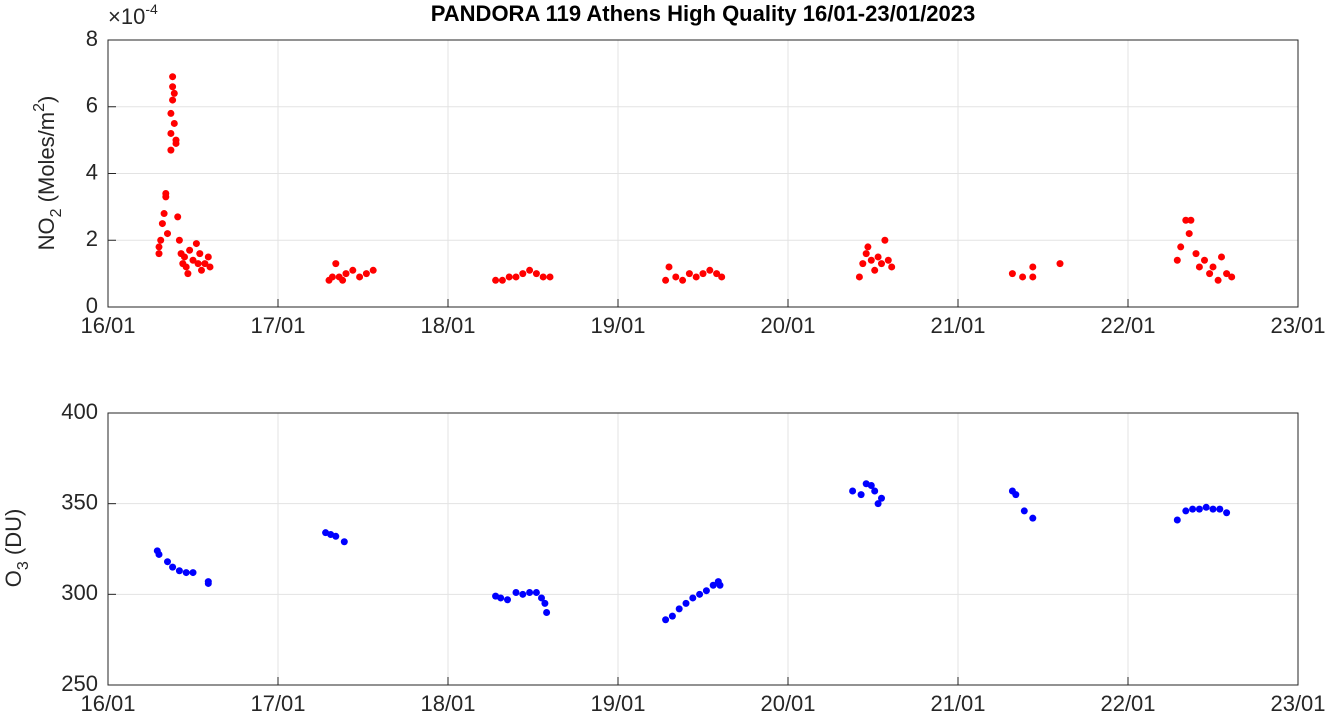 The image size is (1329, 723). I want to click on y-tick-label: 8, so click(92, 38).